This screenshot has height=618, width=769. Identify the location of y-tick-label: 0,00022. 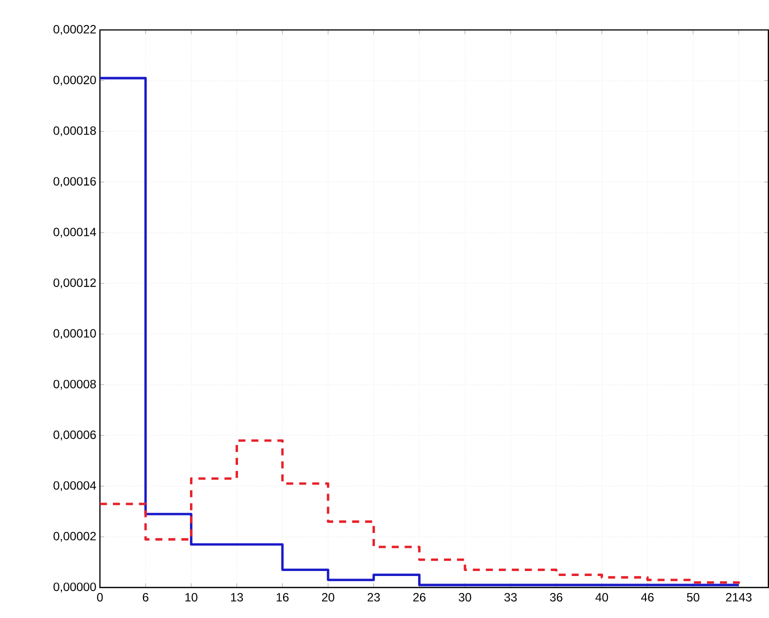
(75, 30).